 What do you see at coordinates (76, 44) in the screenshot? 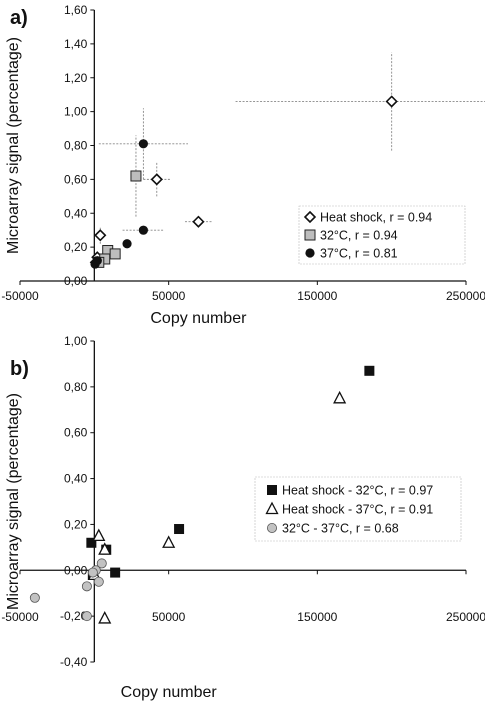
I see `y-tick-label: 1,40` at bounding box center [76, 44].